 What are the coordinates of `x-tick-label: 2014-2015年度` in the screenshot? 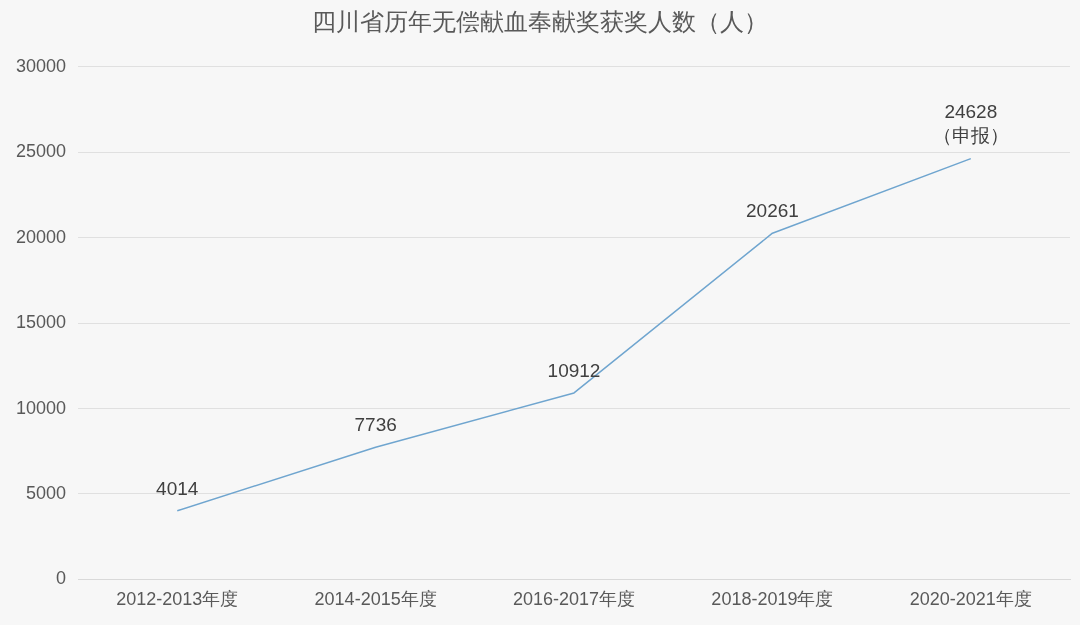 It's located at (375, 599).